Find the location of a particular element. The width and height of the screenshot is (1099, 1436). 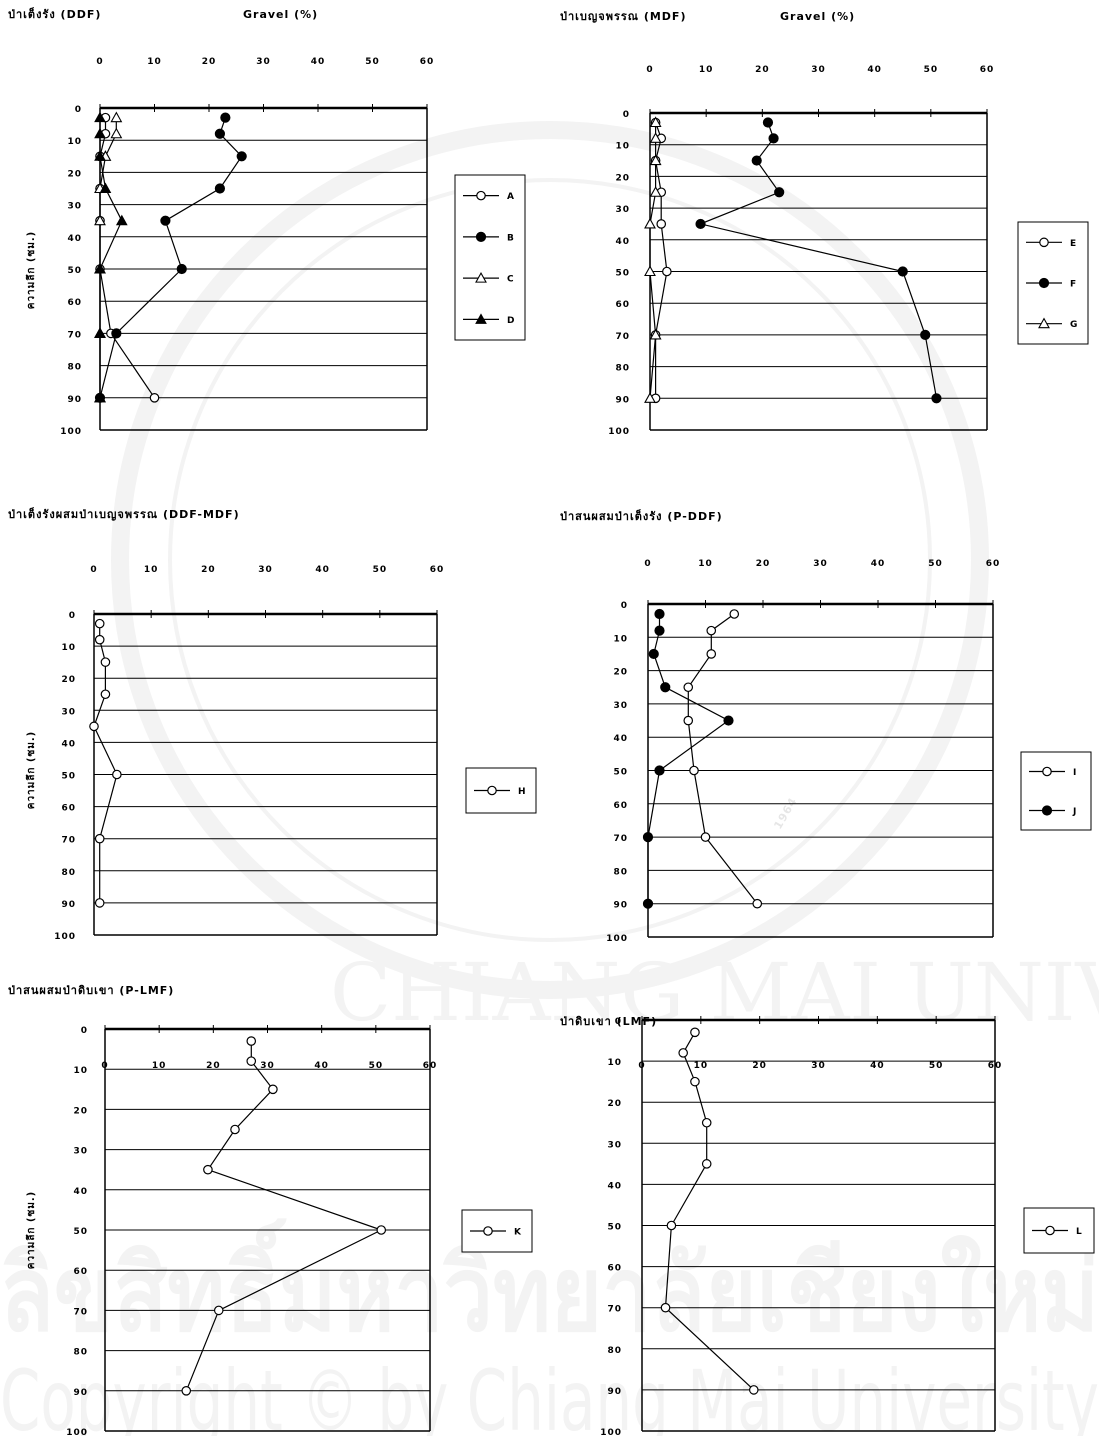

data-point-E is located at coordinates (667, 271).